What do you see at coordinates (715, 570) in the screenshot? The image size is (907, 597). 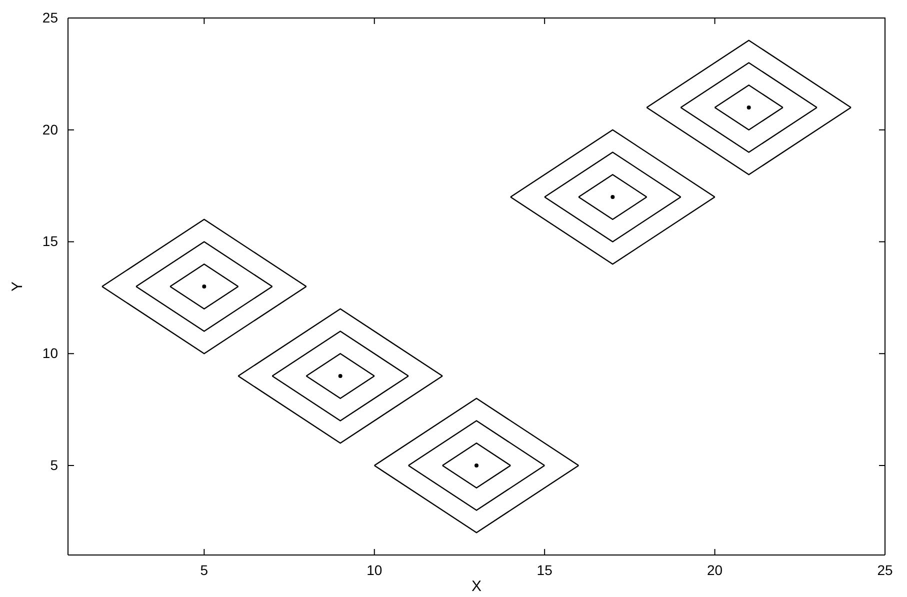 I see `x-tick-label: 20` at bounding box center [715, 570].